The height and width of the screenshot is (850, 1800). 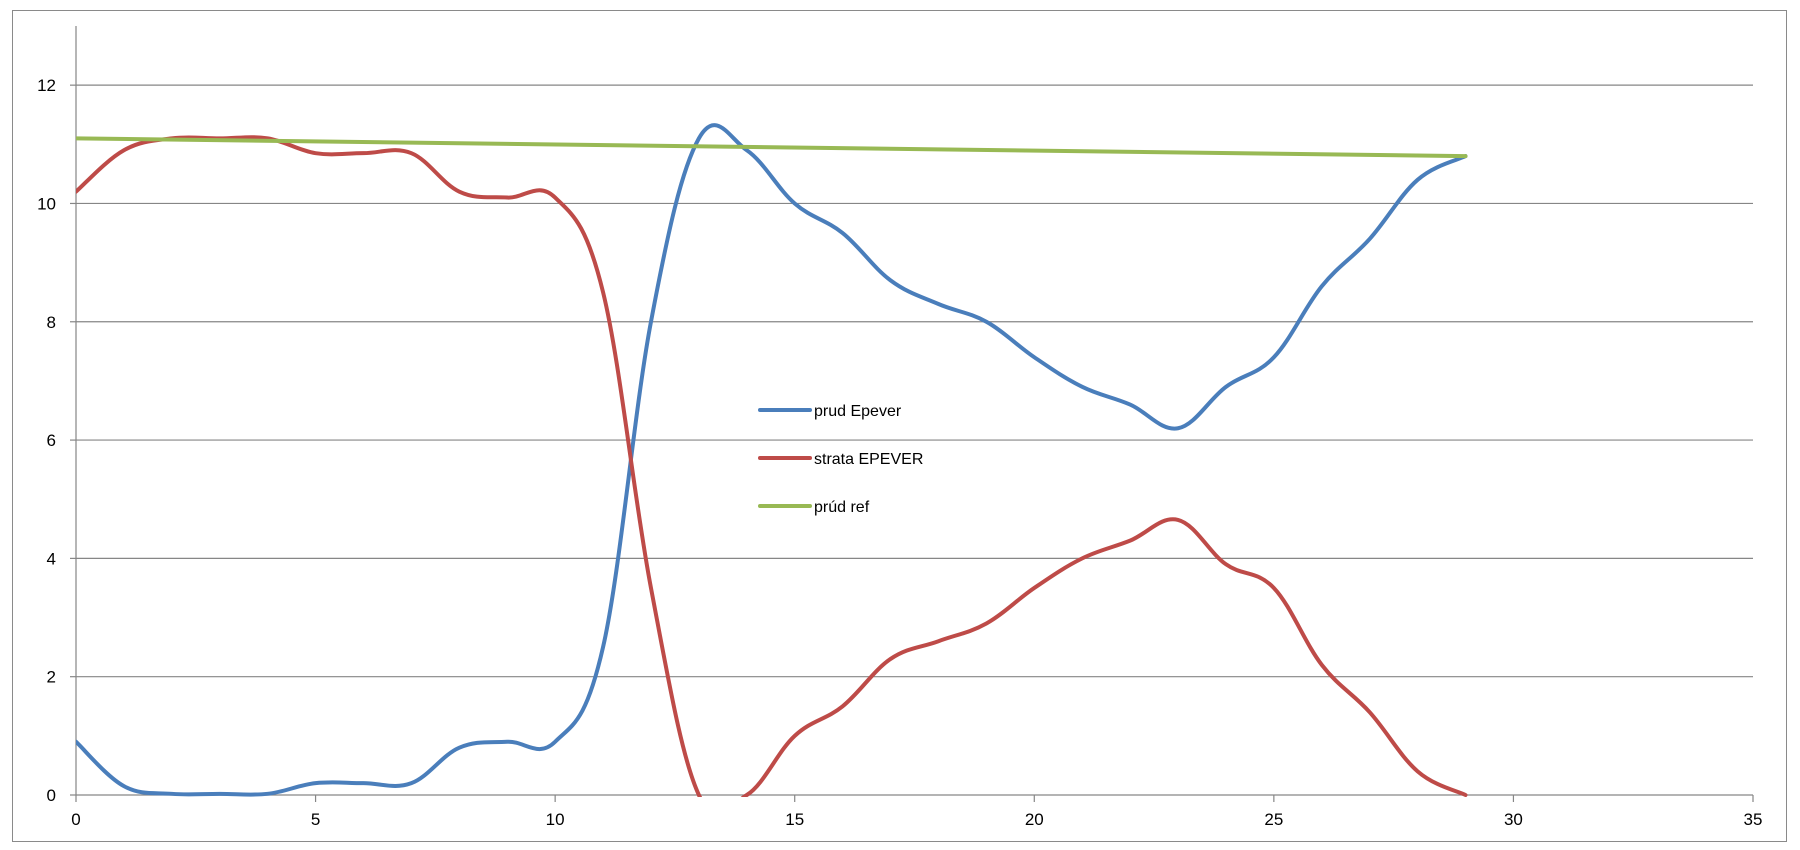 What do you see at coordinates (315, 819) in the screenshot?
I see `x-tick-label: 5` at bounding box center [315, 819].